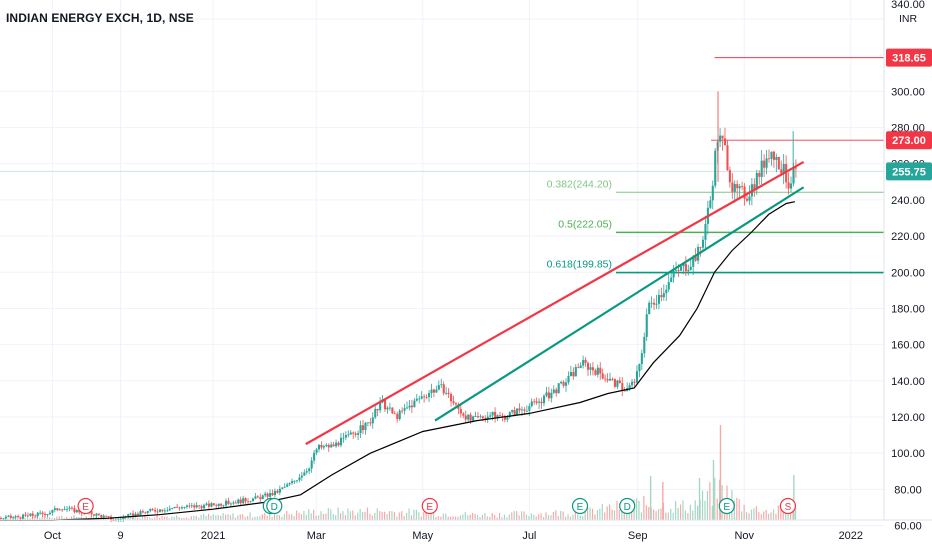  I want to click on price-tick-label: 100.00, so click(908, 454).